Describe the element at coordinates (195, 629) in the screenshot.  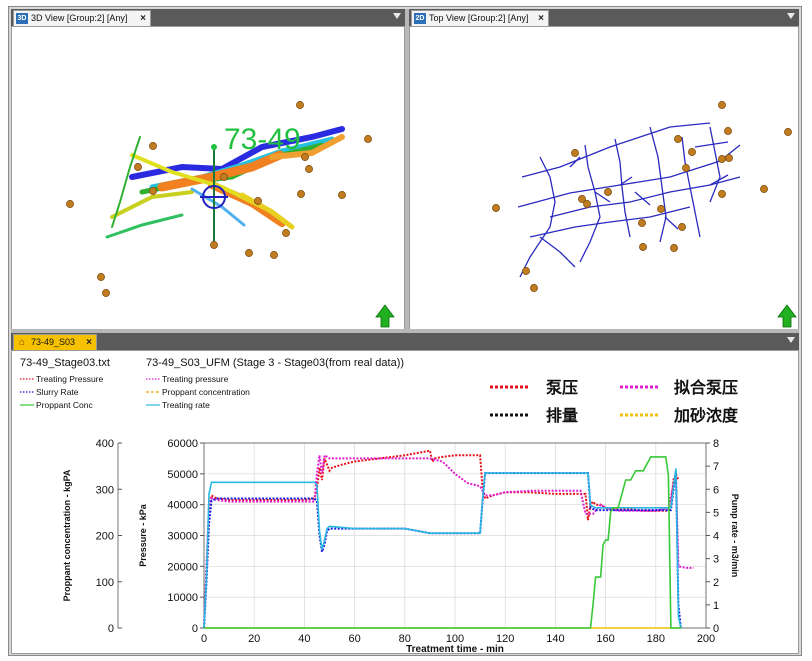
I see `pressure-tick-label: 0` at that location.